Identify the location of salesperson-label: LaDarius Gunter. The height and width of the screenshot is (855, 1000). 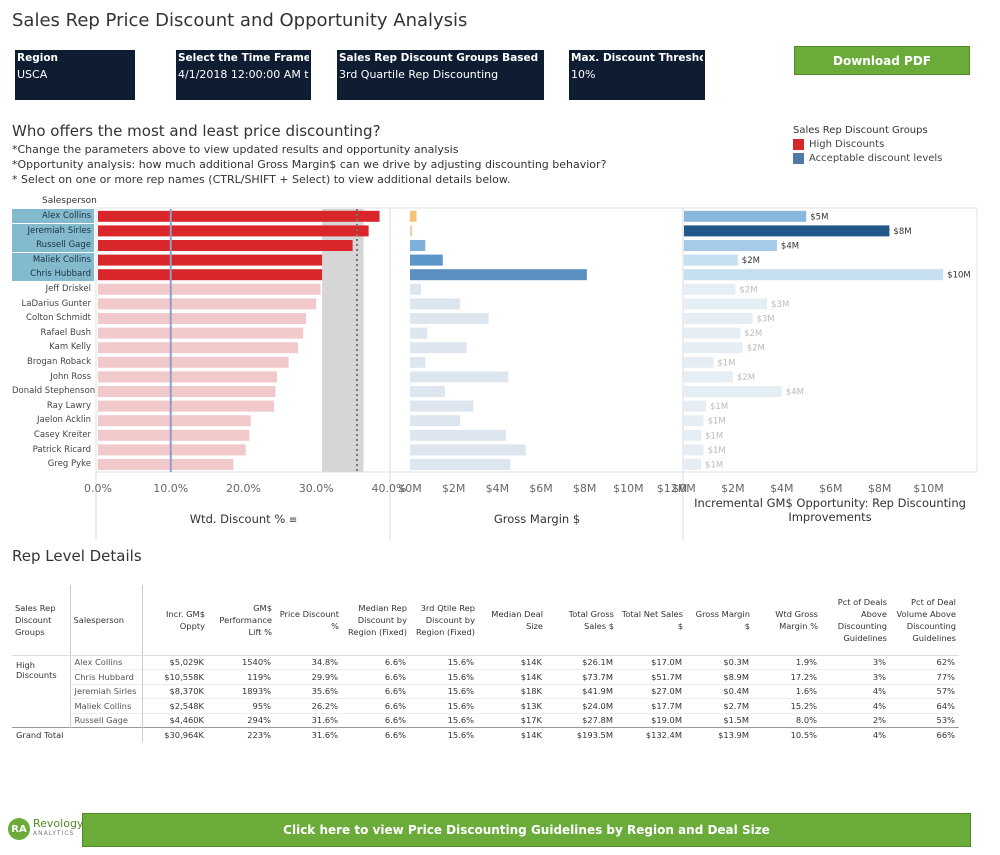
(56, 303).